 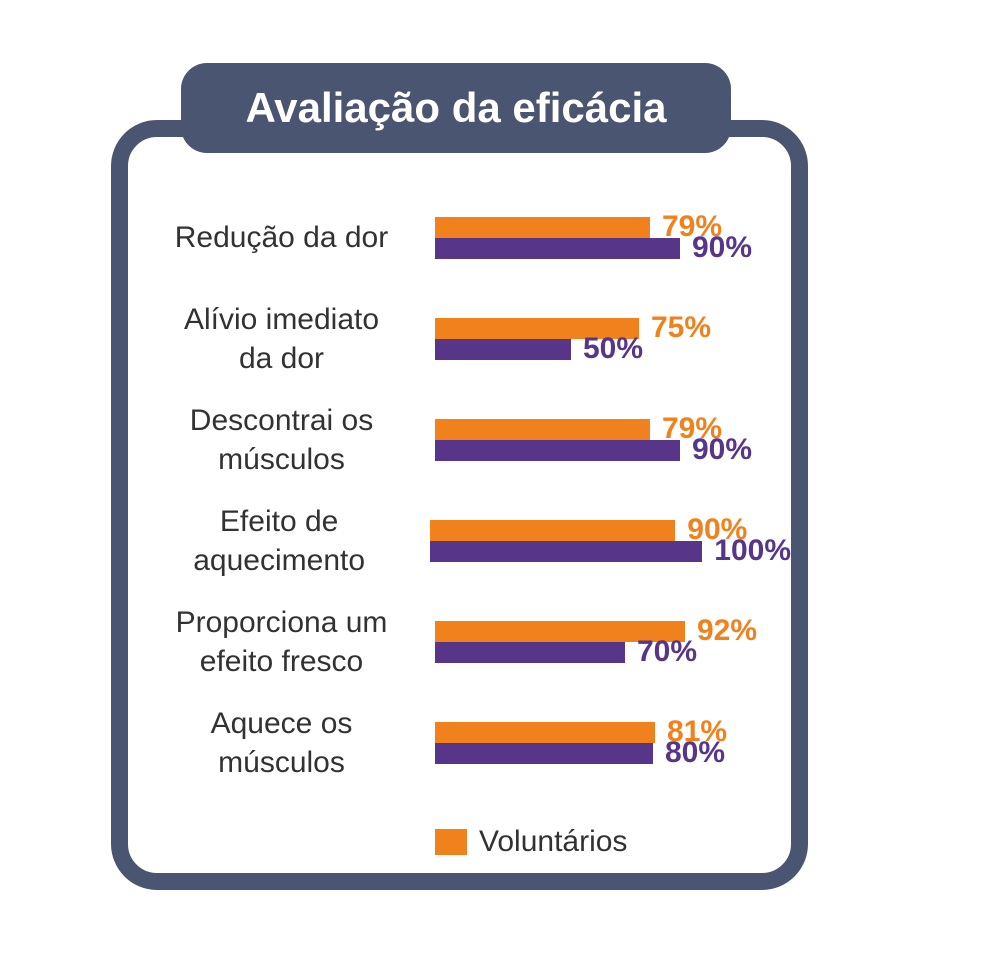 I want to click on chart-title: Avaliação da eficácia, so click(x=456, y=107).